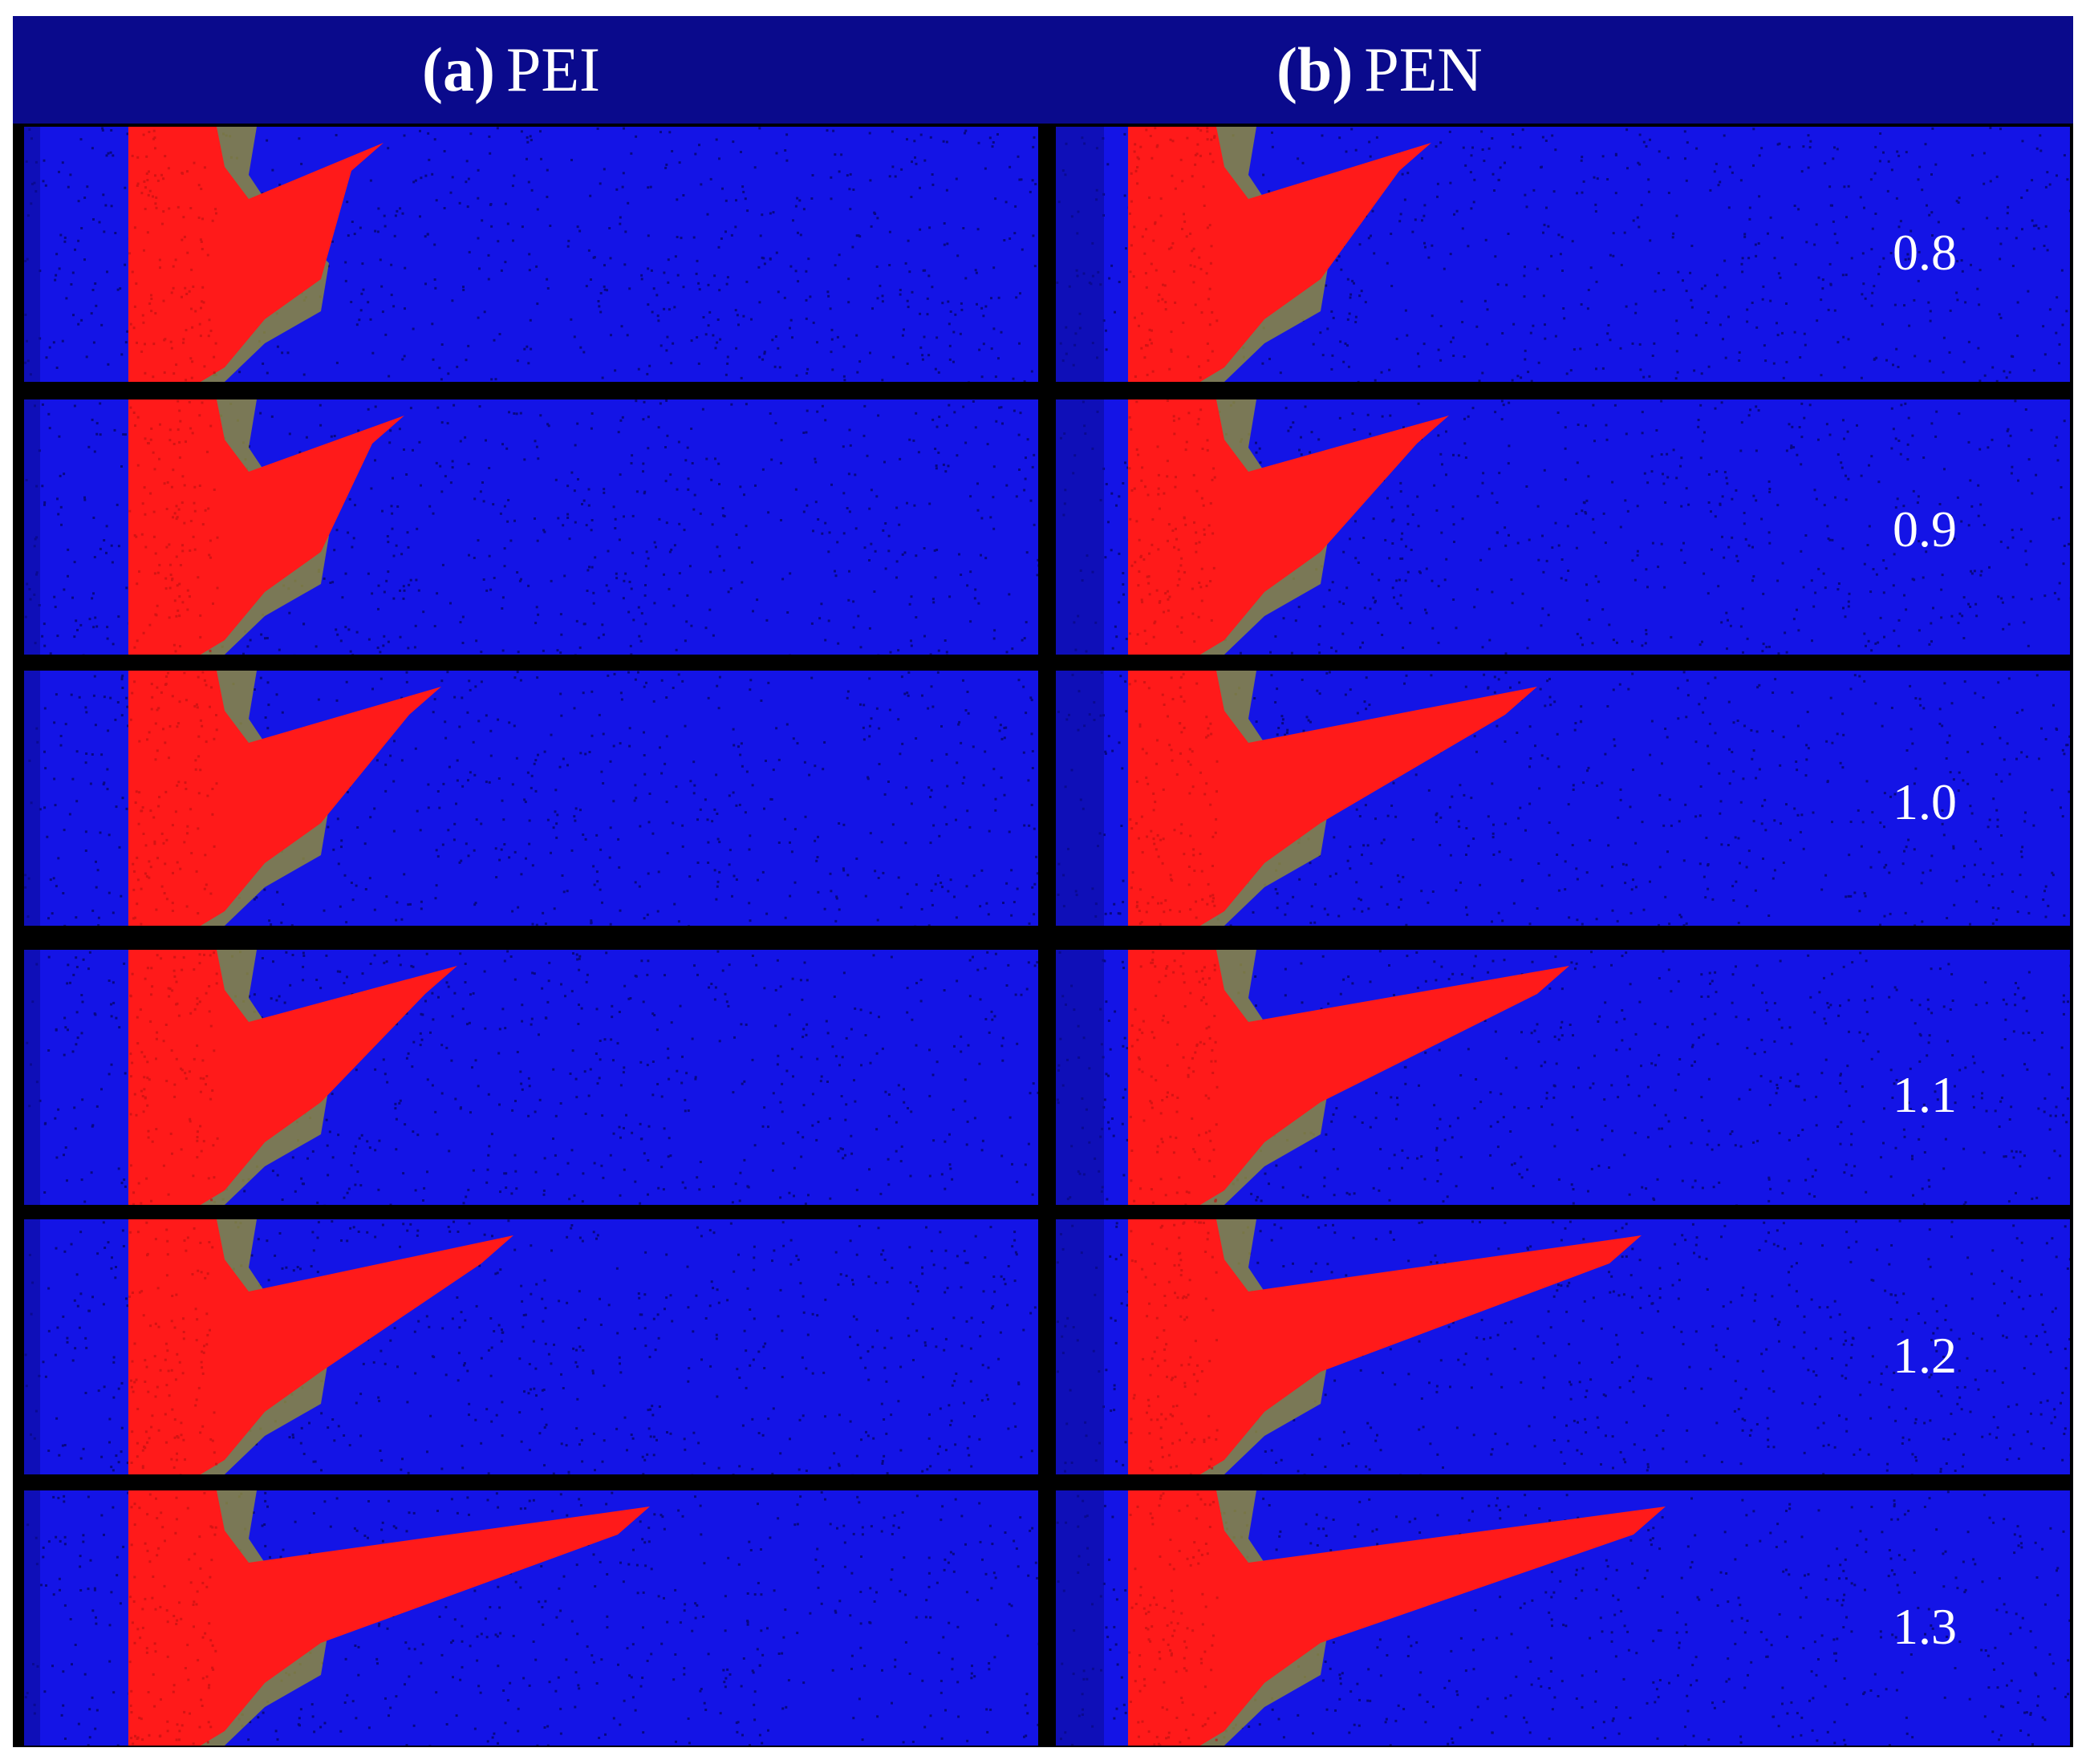 The width and height of the screenshot is (2086, 1764). Describe the element at coordinates (1925, 529) in the screenshot. I see `row-label: 0.9` at that location.